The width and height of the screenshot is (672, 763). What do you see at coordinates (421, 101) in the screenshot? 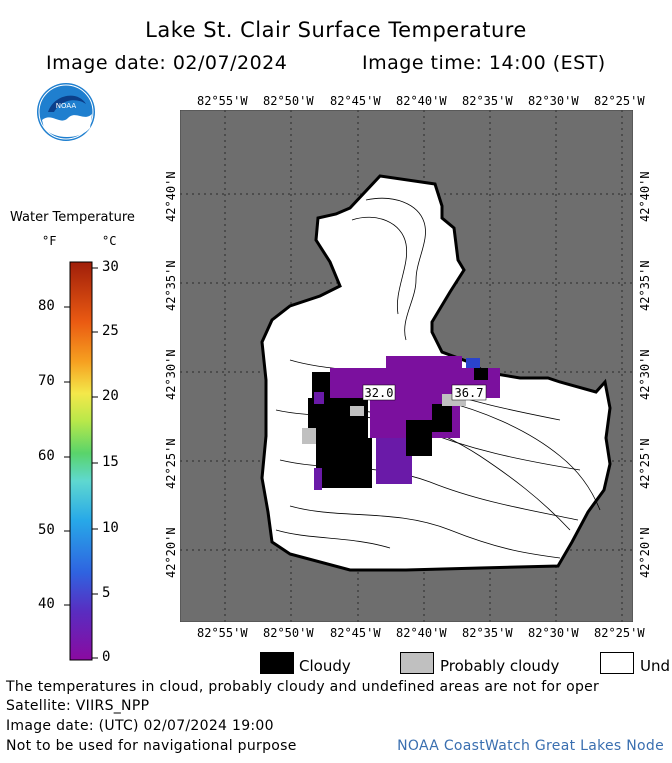
I see `lon-label-top: 82°40'W` at bounding box center [421, 101].